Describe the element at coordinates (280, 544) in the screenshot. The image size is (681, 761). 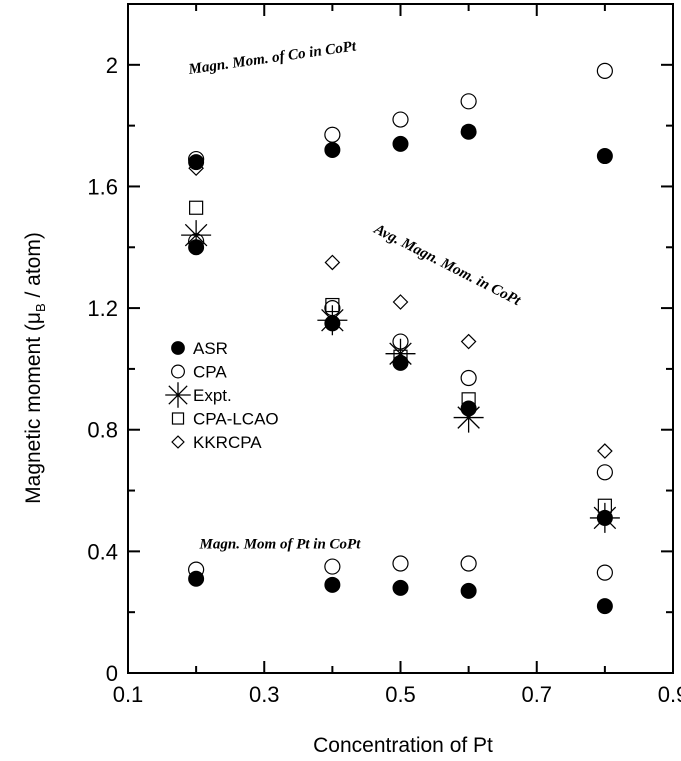
I see `annotation-label: Magn. Mom of Pt in CoPt` at that location.